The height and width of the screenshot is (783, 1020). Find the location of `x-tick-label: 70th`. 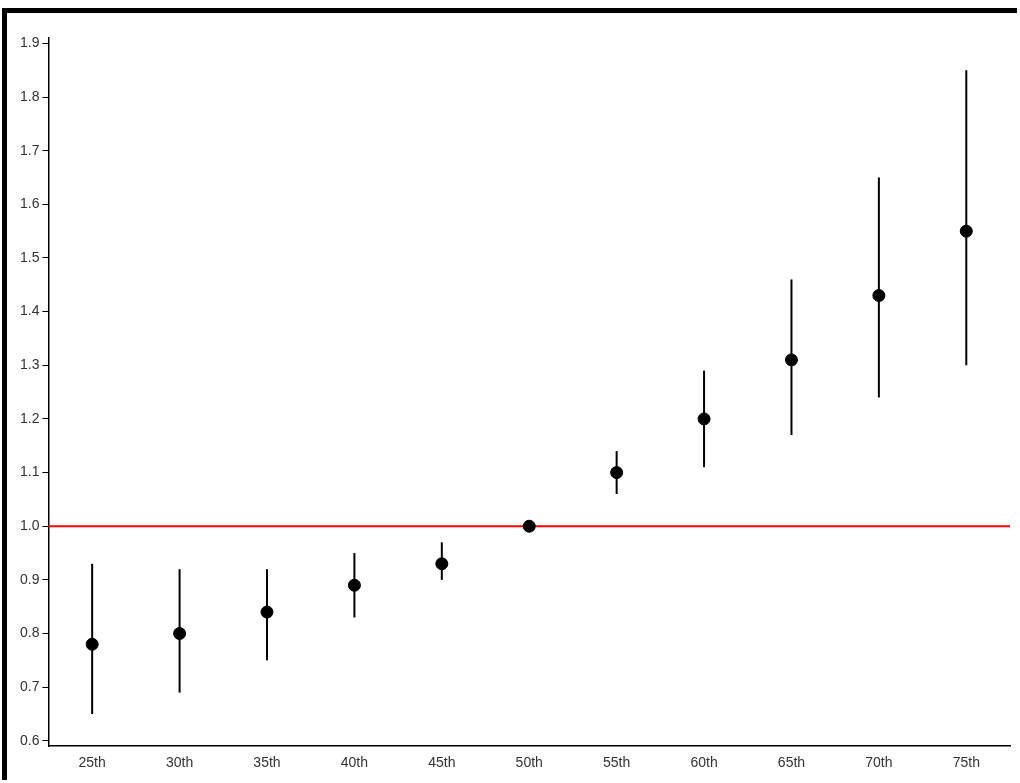

x-tick-label: 70th is located at coordinates (879, 762).